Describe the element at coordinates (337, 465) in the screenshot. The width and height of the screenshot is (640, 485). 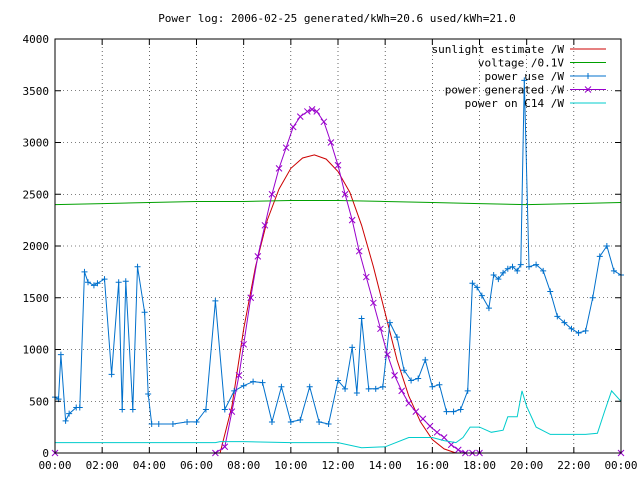
I see `x-tick-label: 12:00` at that location.